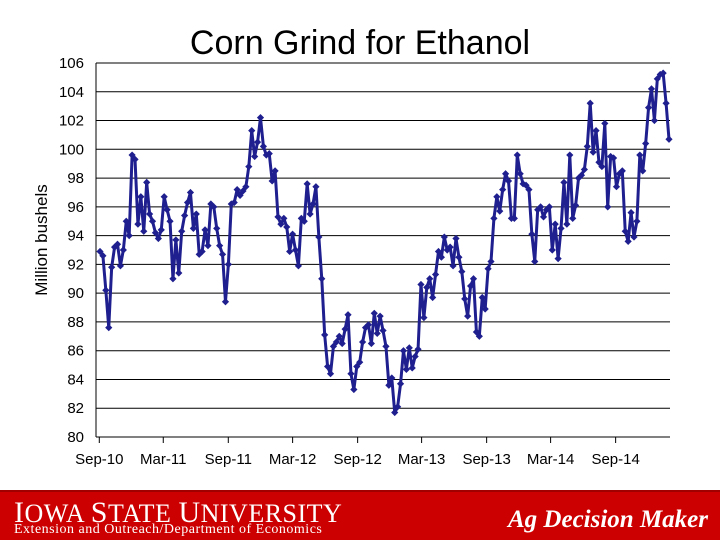  I want to click on y-tick-labels: 80 82 84 86 88 90 92 94 96 98 100 102 104 106, so click(71, 250).